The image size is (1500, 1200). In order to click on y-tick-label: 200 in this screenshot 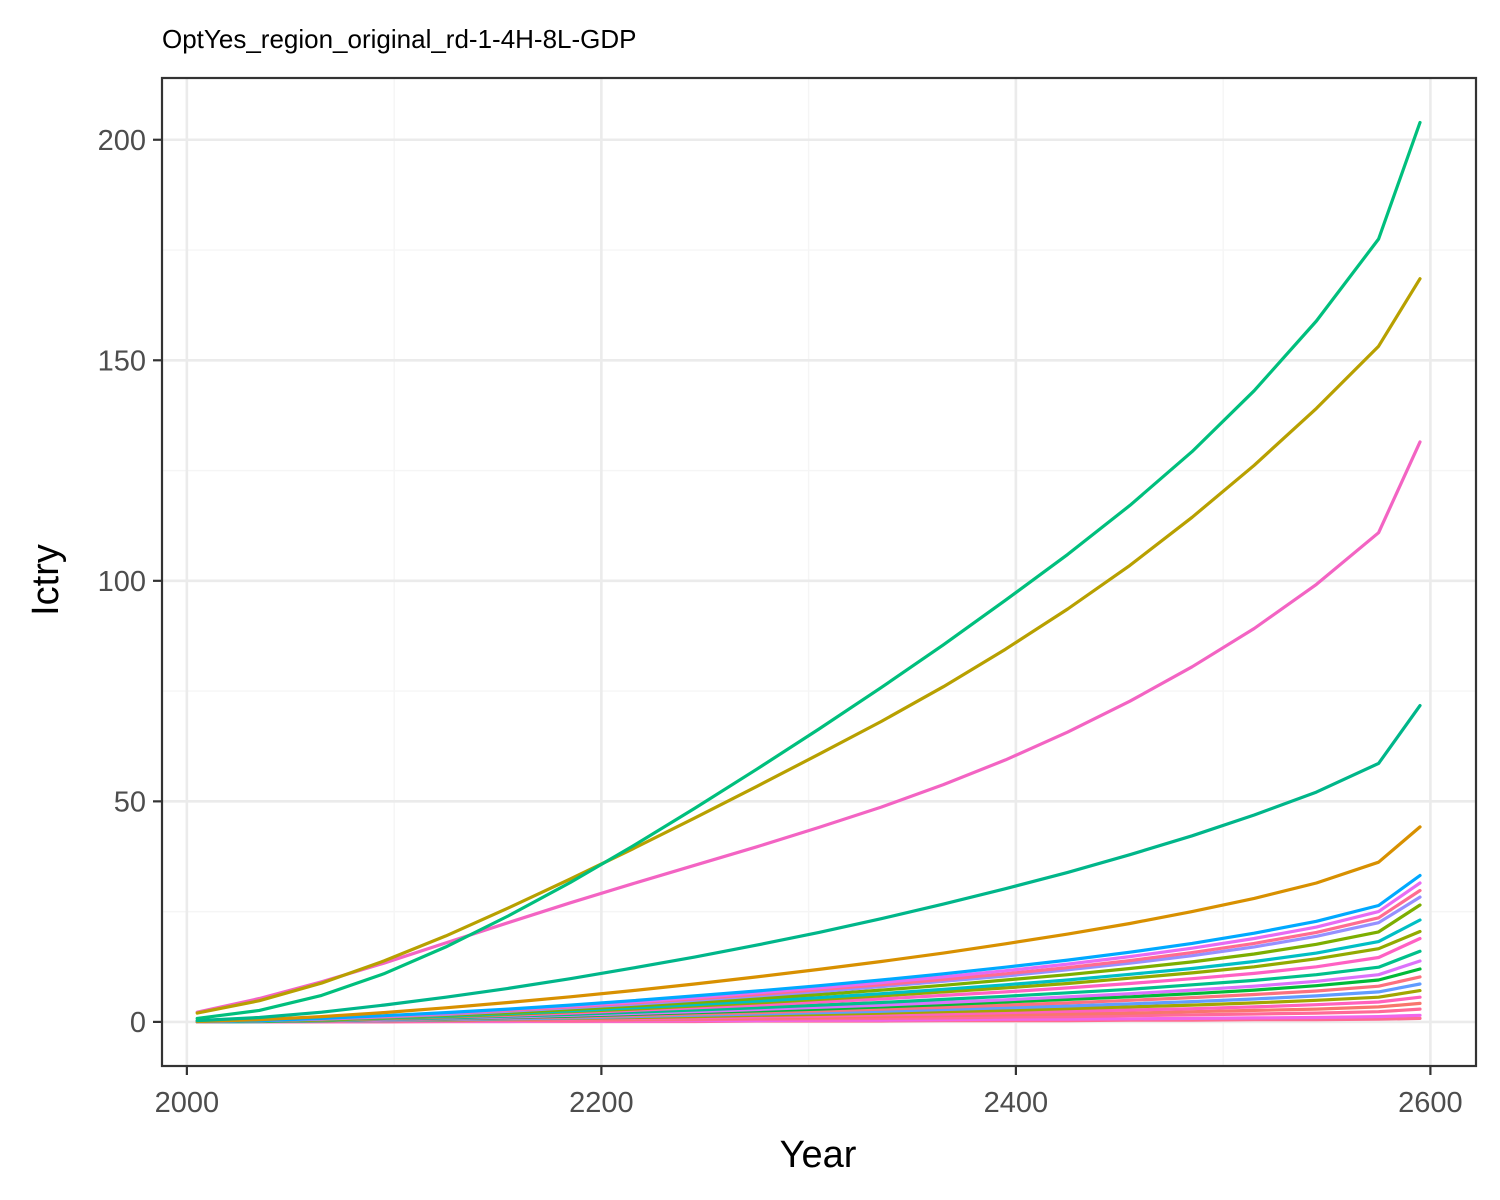, I will do `click(122, 141)`.